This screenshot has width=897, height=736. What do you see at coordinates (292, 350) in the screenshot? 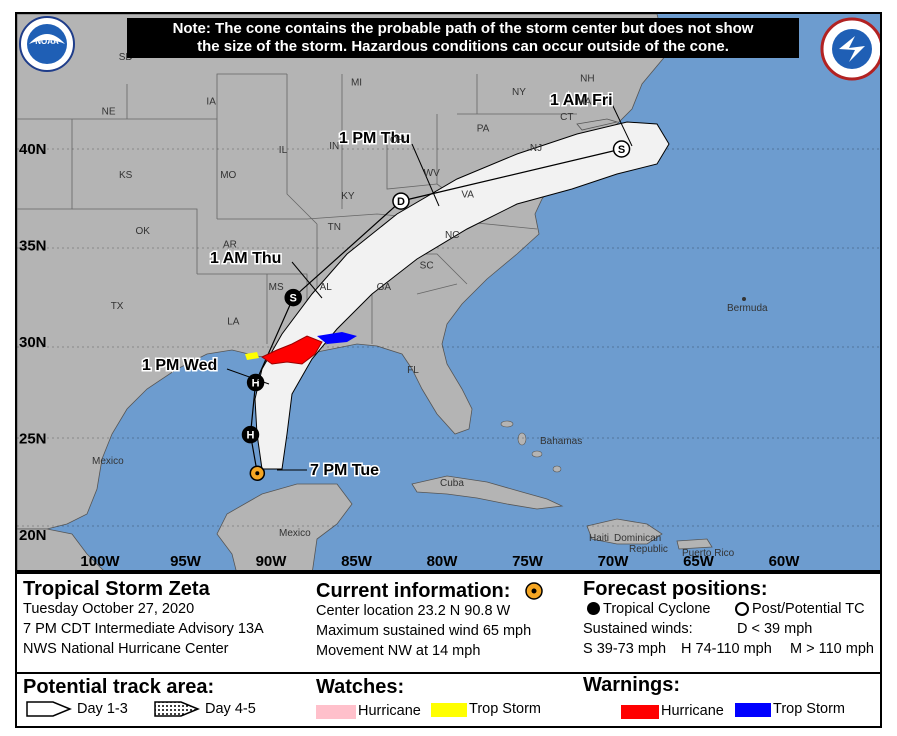
I see `hurricane-warning-area` at bounding box center [292, 350].